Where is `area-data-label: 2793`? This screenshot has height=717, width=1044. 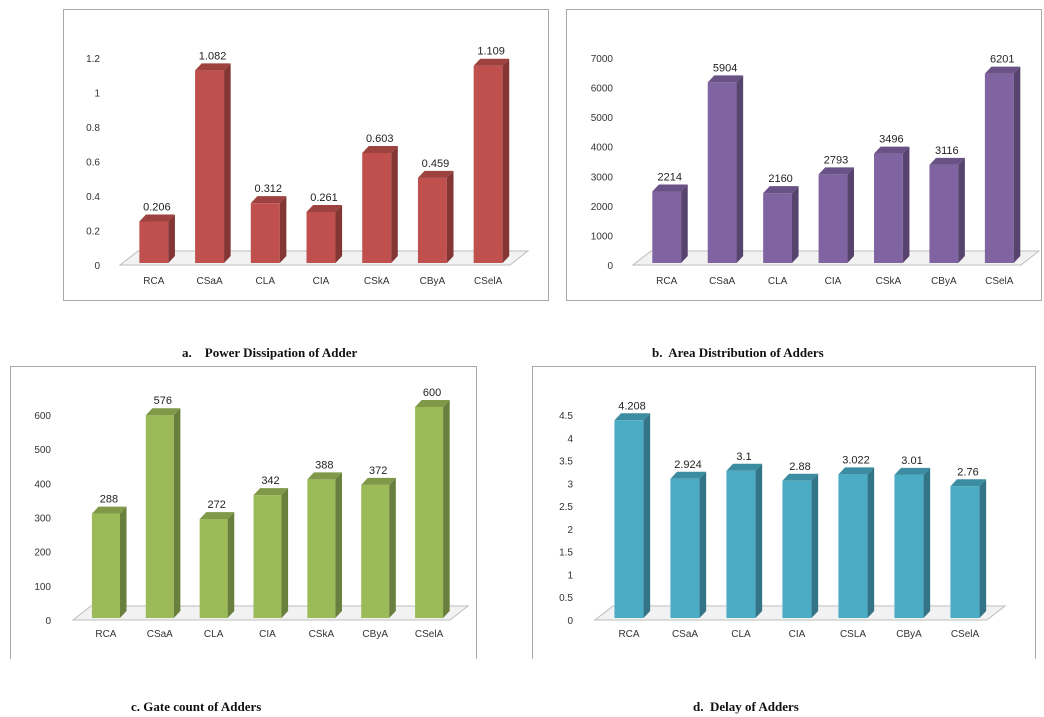
area-data-label: 2793 is located at coordinates (836, 160).